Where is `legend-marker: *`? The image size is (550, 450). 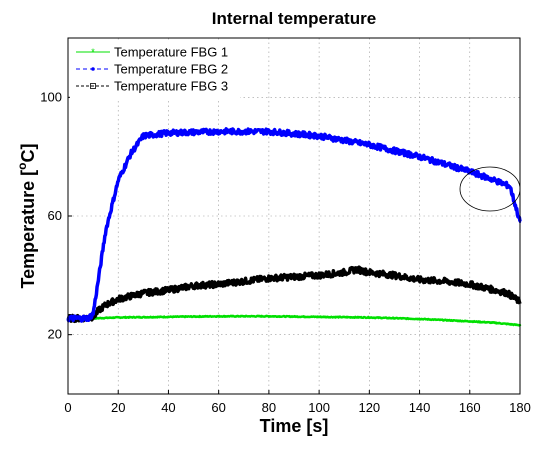 legend-marker: * is located at coordinates (93, 52).